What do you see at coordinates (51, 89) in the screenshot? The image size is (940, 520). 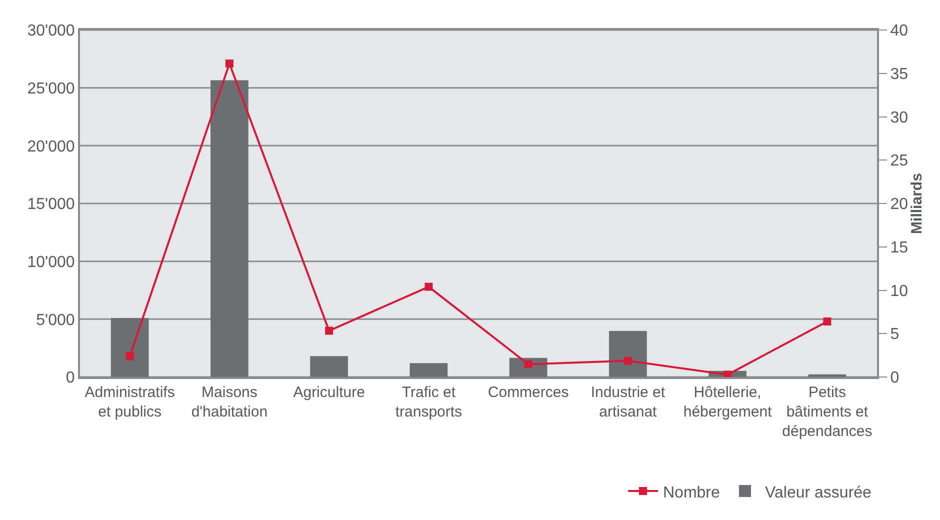 I see `y-tick-label: 25'000` at bounding box center [51, 89].